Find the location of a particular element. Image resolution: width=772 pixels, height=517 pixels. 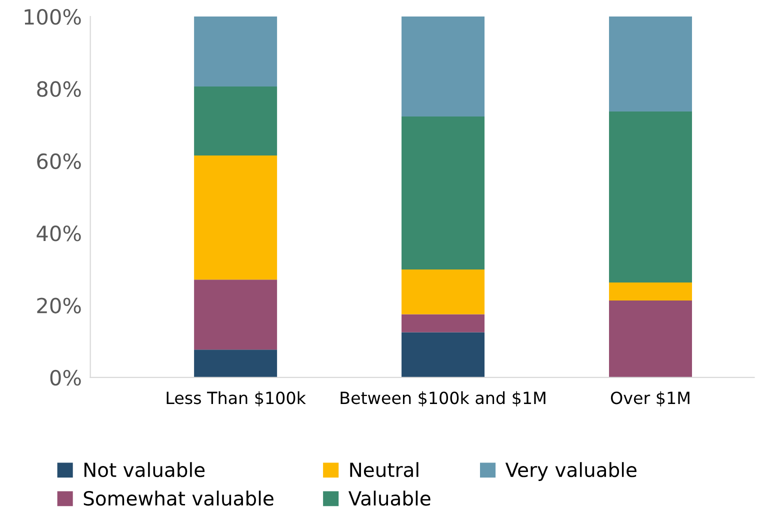

legend-label: Neutral is located at coordinates (384, 470).